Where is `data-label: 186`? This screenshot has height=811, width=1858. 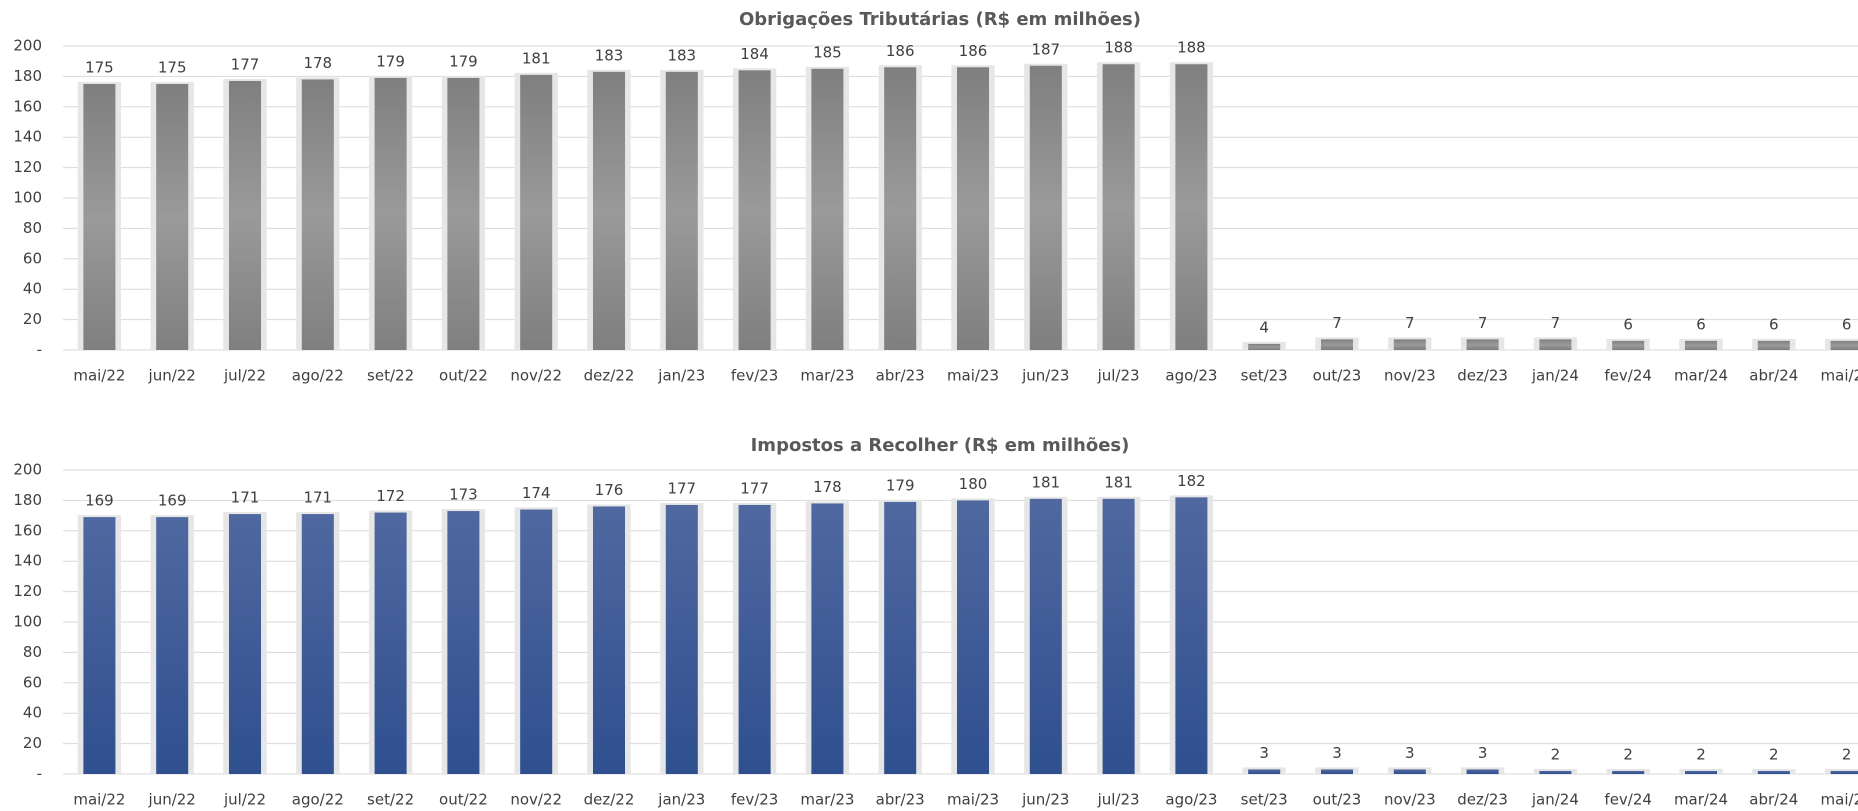
data-label: 186 is located at coordinates (900, 51).